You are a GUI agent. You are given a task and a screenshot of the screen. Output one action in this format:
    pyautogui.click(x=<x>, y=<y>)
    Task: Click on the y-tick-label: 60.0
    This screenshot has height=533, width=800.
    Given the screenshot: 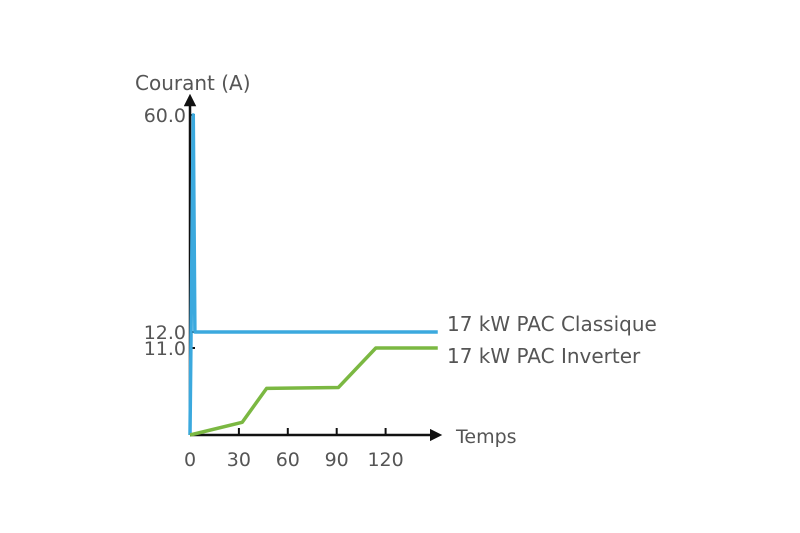 What is the action you would take?
    pyautogui.click(x=165, y=116)
    